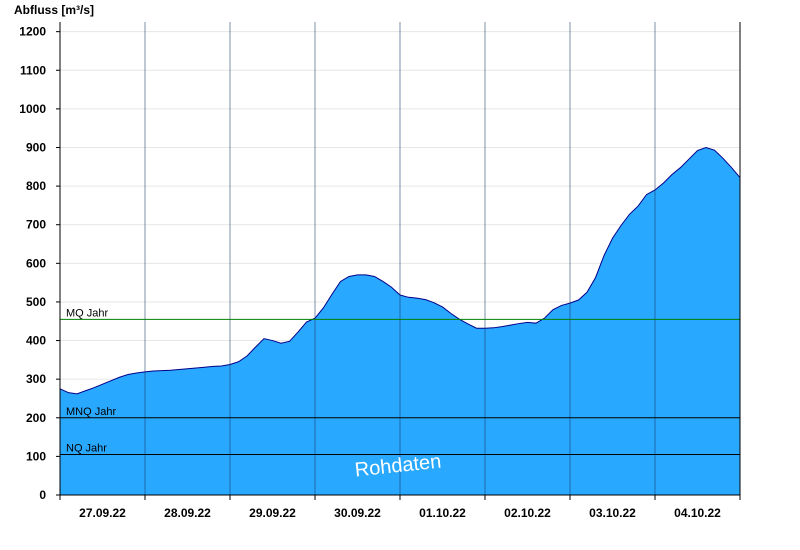  What do you see at coordinates (36, 302) in the screenshot?
I see `y-tick-label: 500` at bounding box center [36, 302].